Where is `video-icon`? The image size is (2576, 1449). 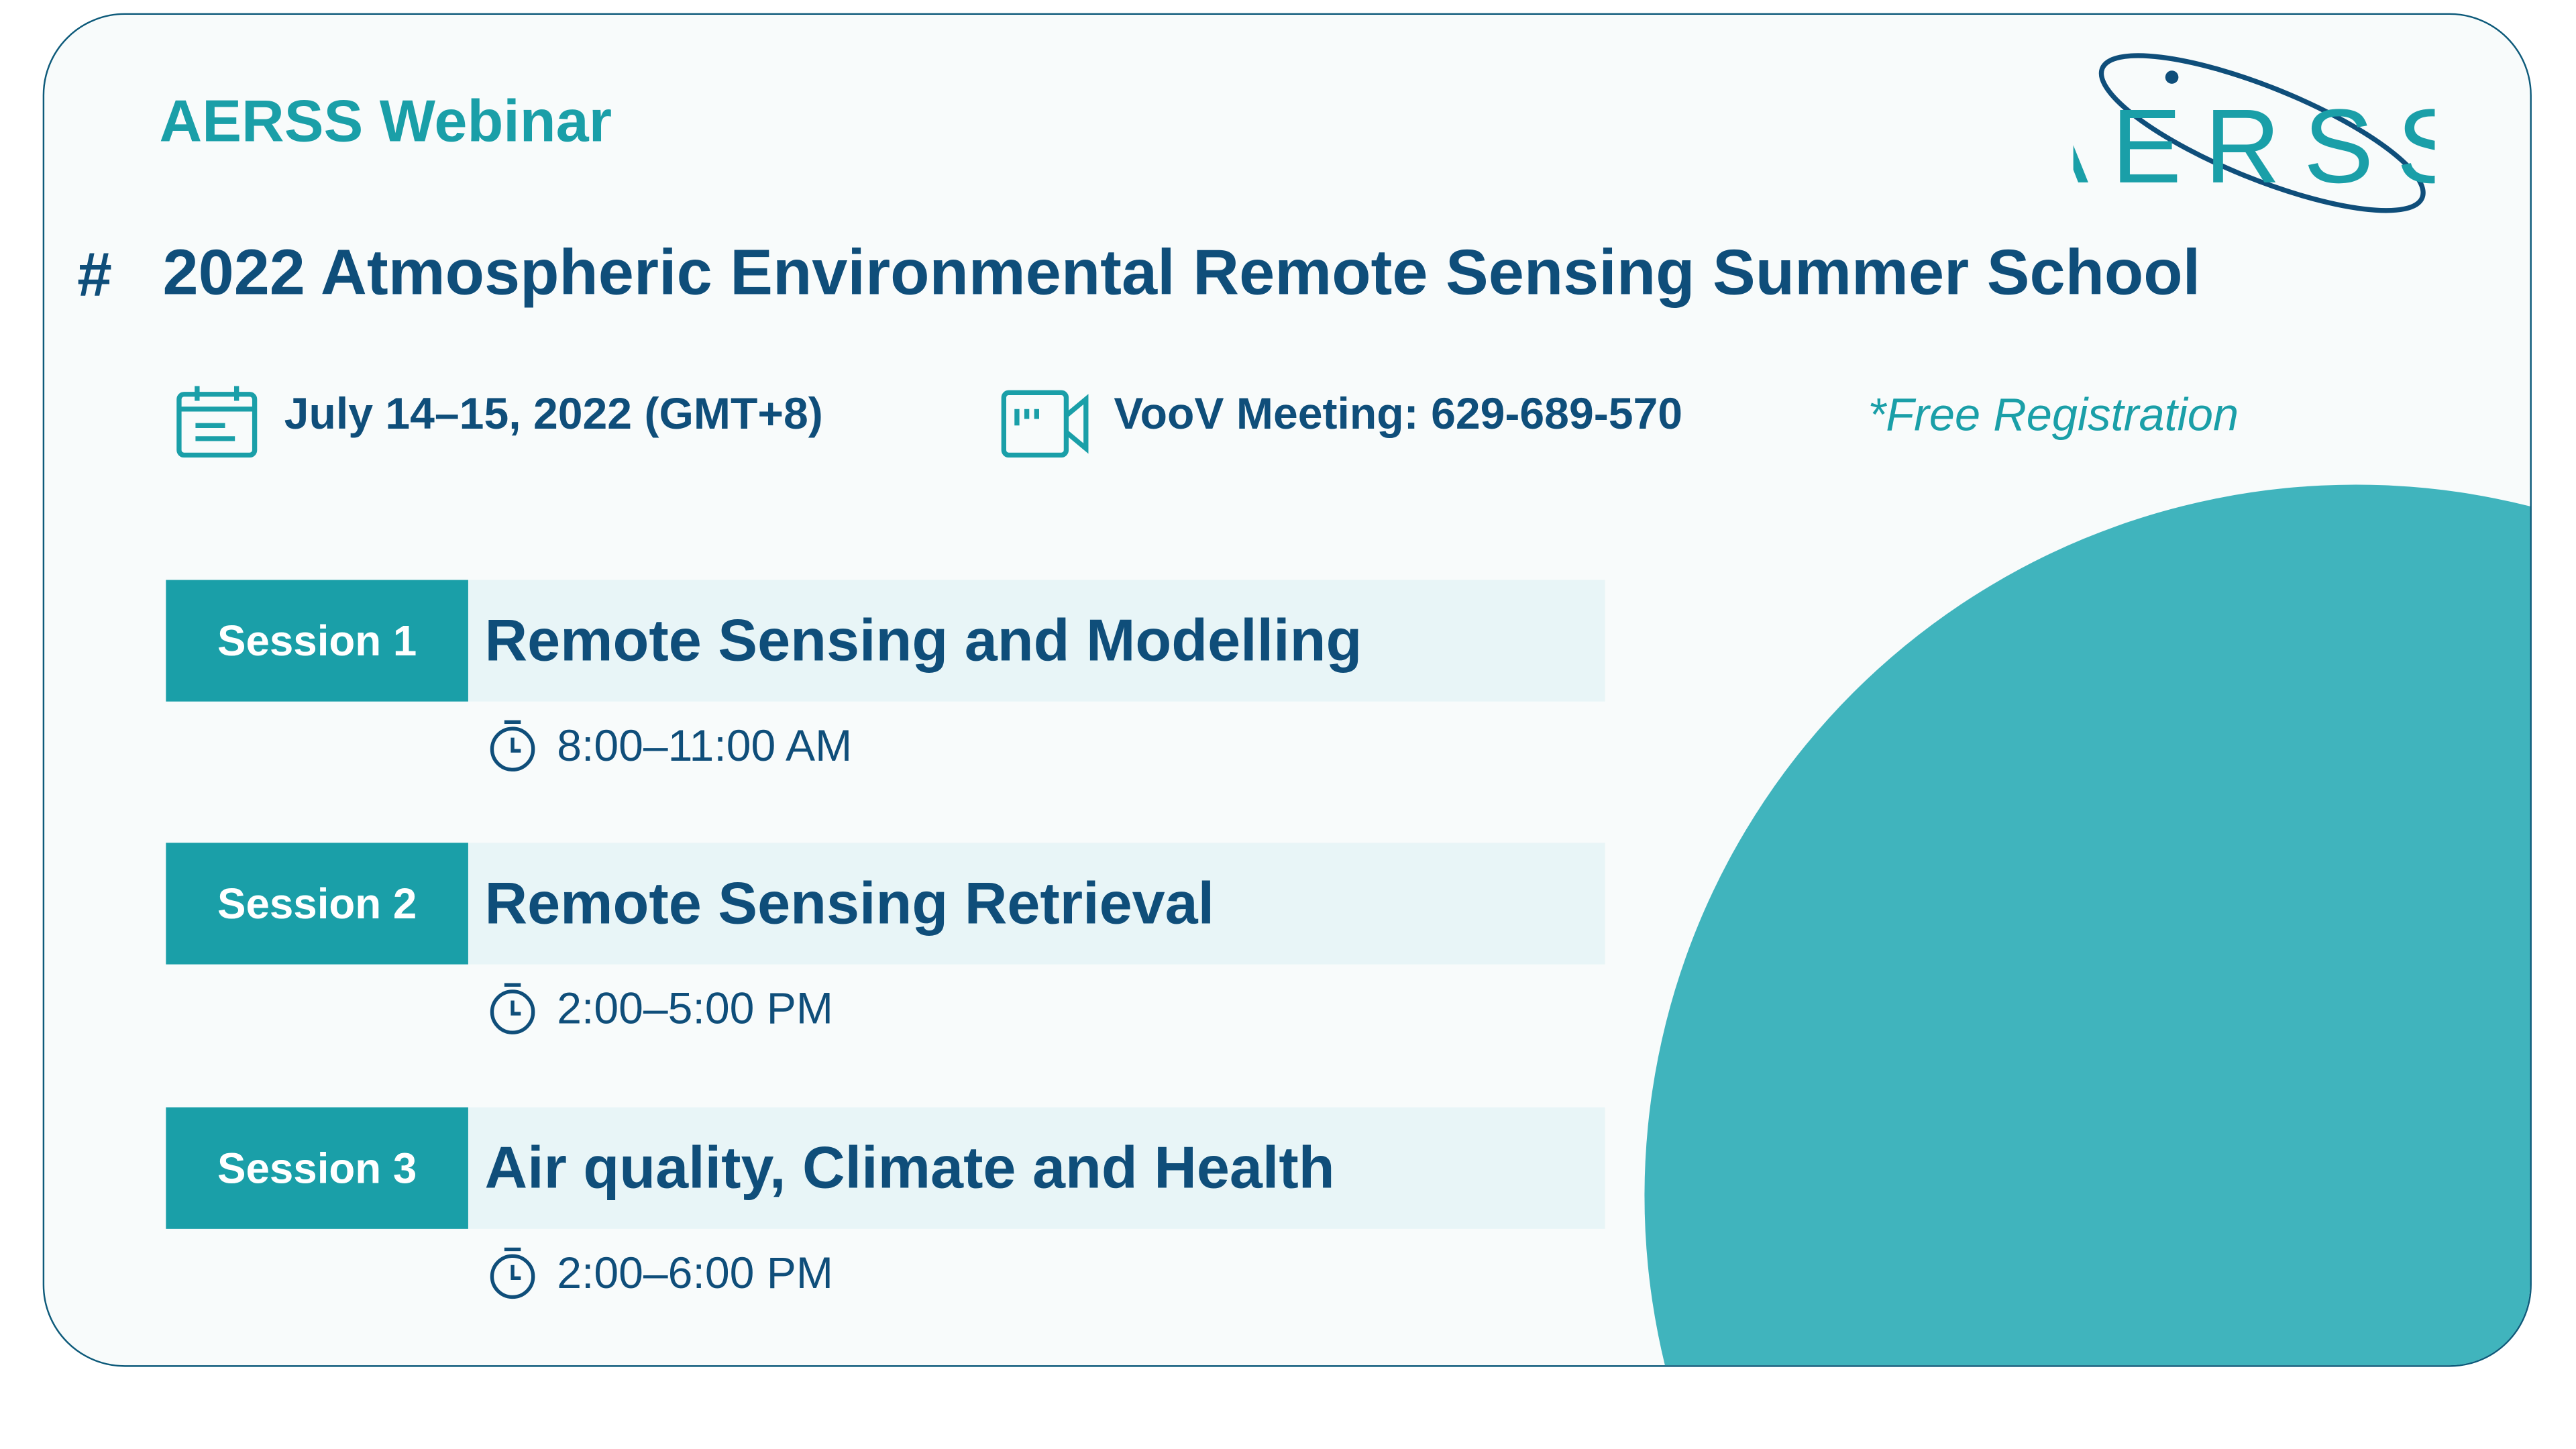
video-icon is located at coordinates (1045, 424).